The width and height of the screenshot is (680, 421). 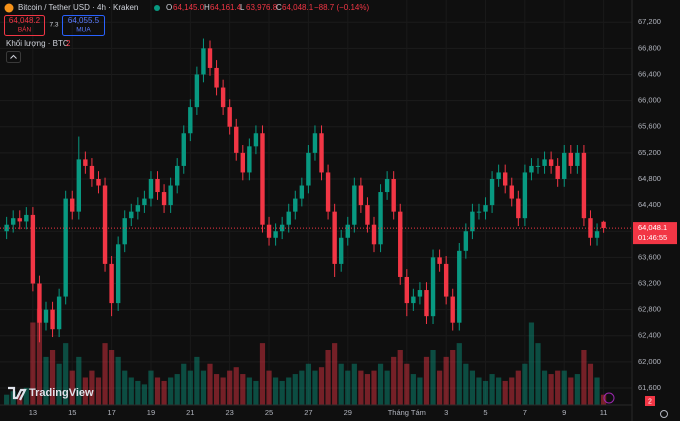 I want to click on volume-label: Khối lượng · BTC, so click(x=37, y=43).